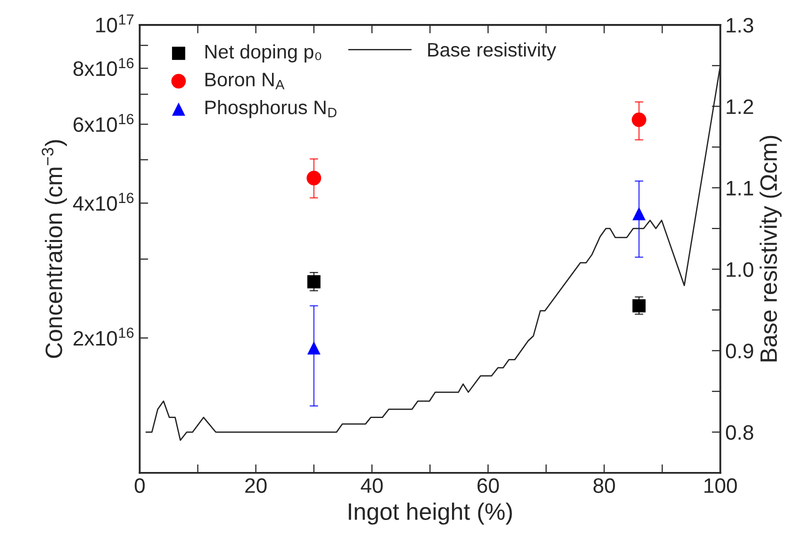 The height and width of the screenshot is (553, 803). I want to click on x-axis-title: Ingot height (%), so click(430, 513).